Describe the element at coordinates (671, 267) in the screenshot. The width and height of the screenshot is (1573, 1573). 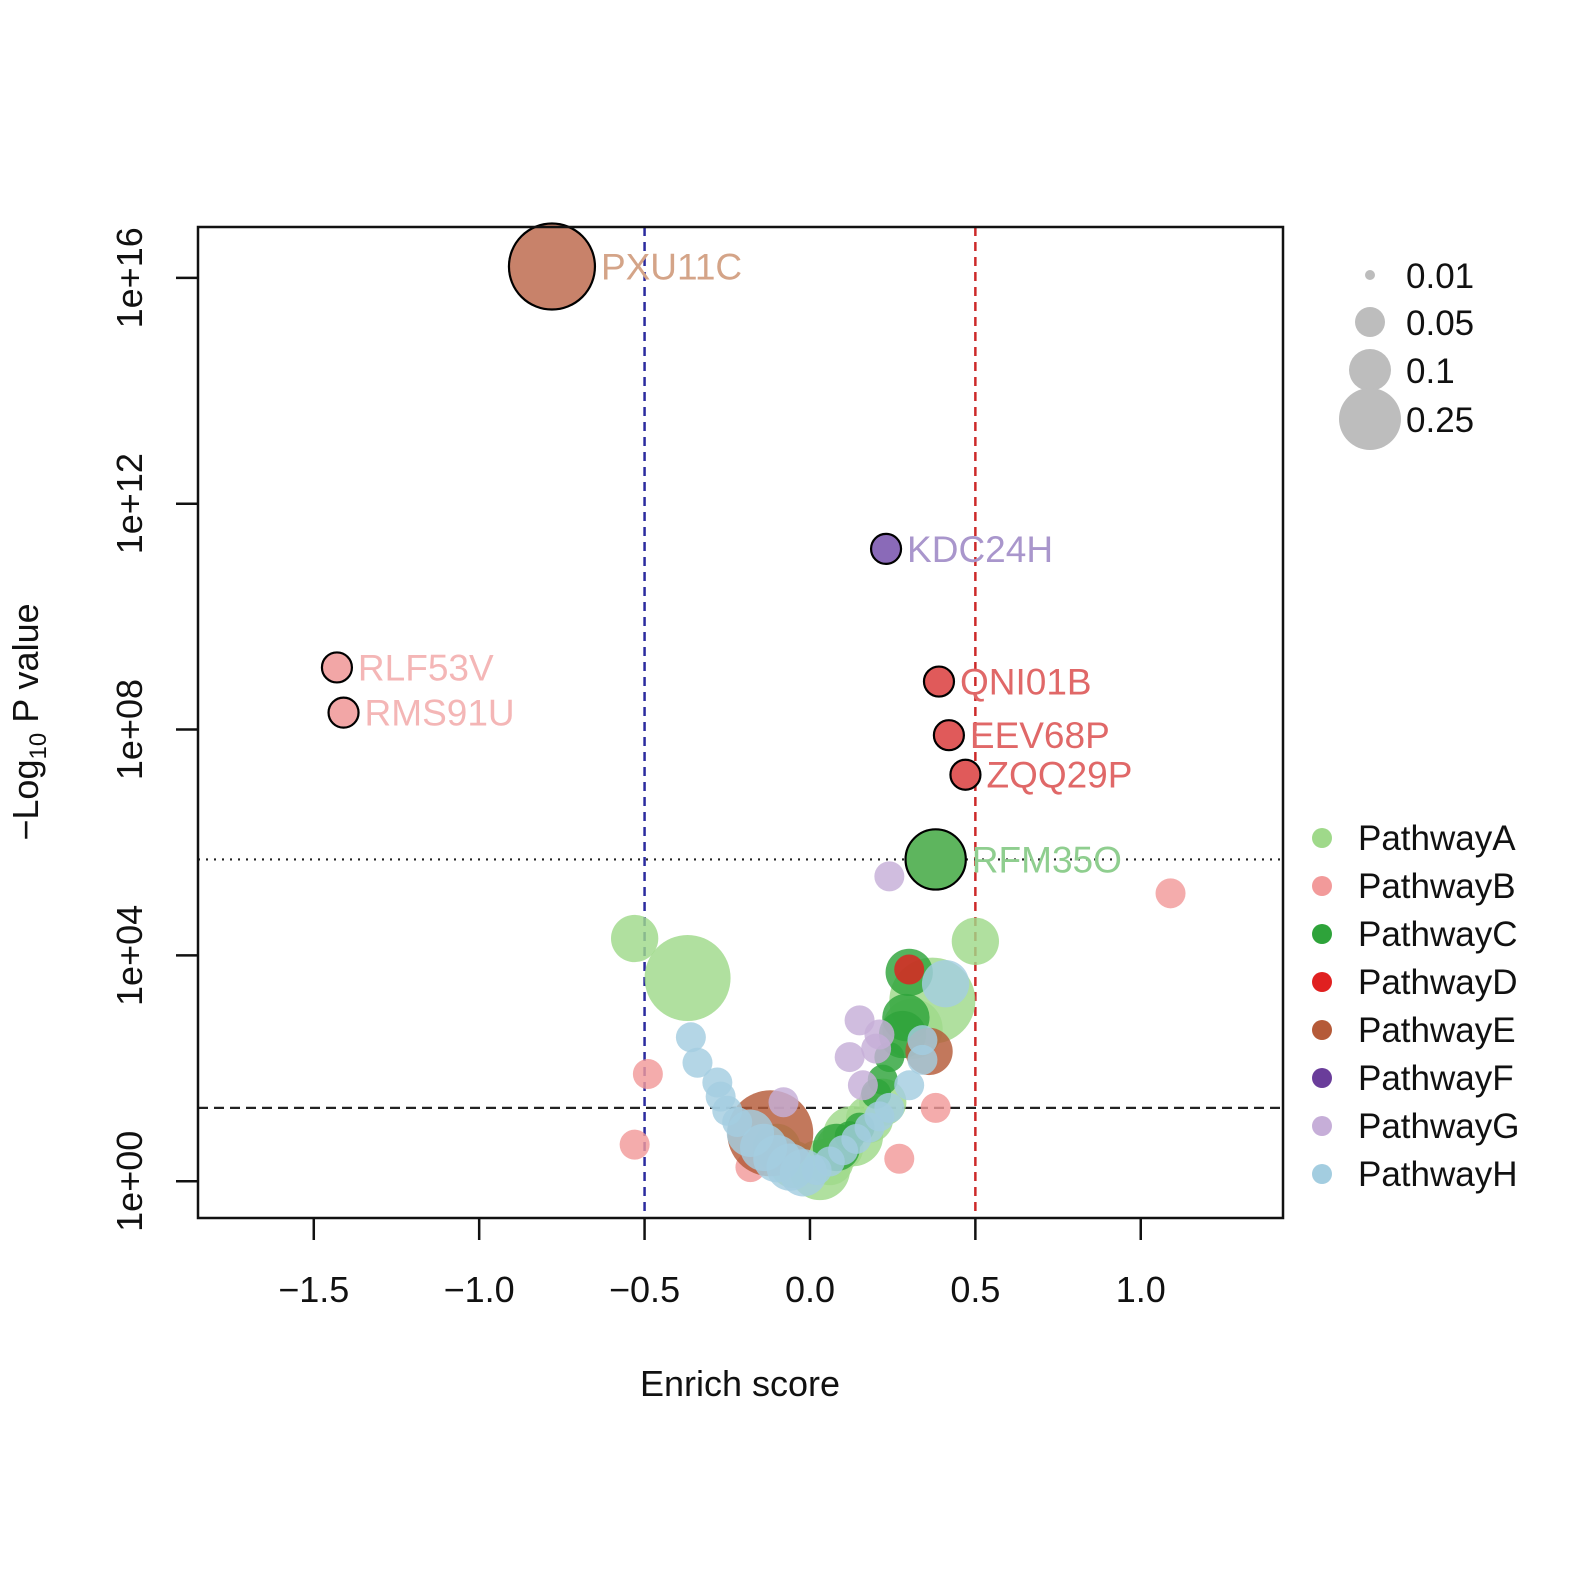
I see `point-label: PXU11C` at that location.